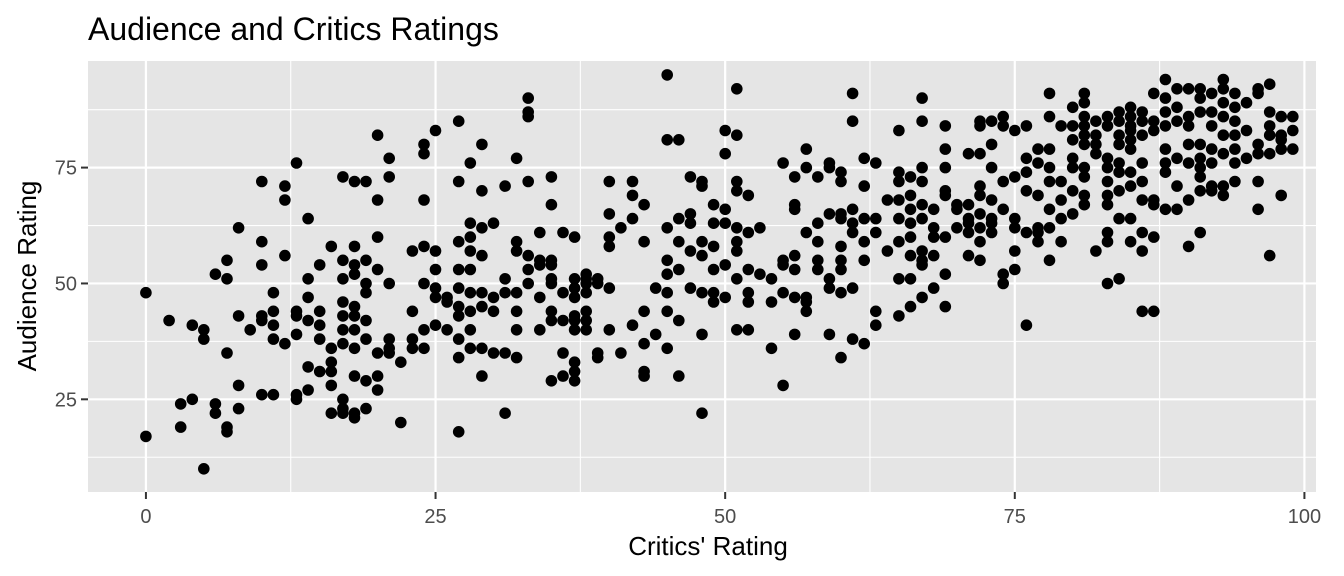 This screenshot has width=1344, height=576. I want to click on x-tick-label: 50, so click(725, 517).